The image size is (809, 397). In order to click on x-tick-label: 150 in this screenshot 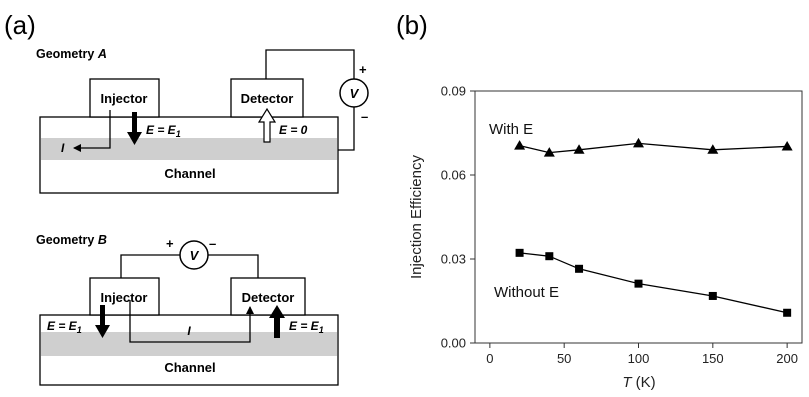, I will do `click(713, 358)`.